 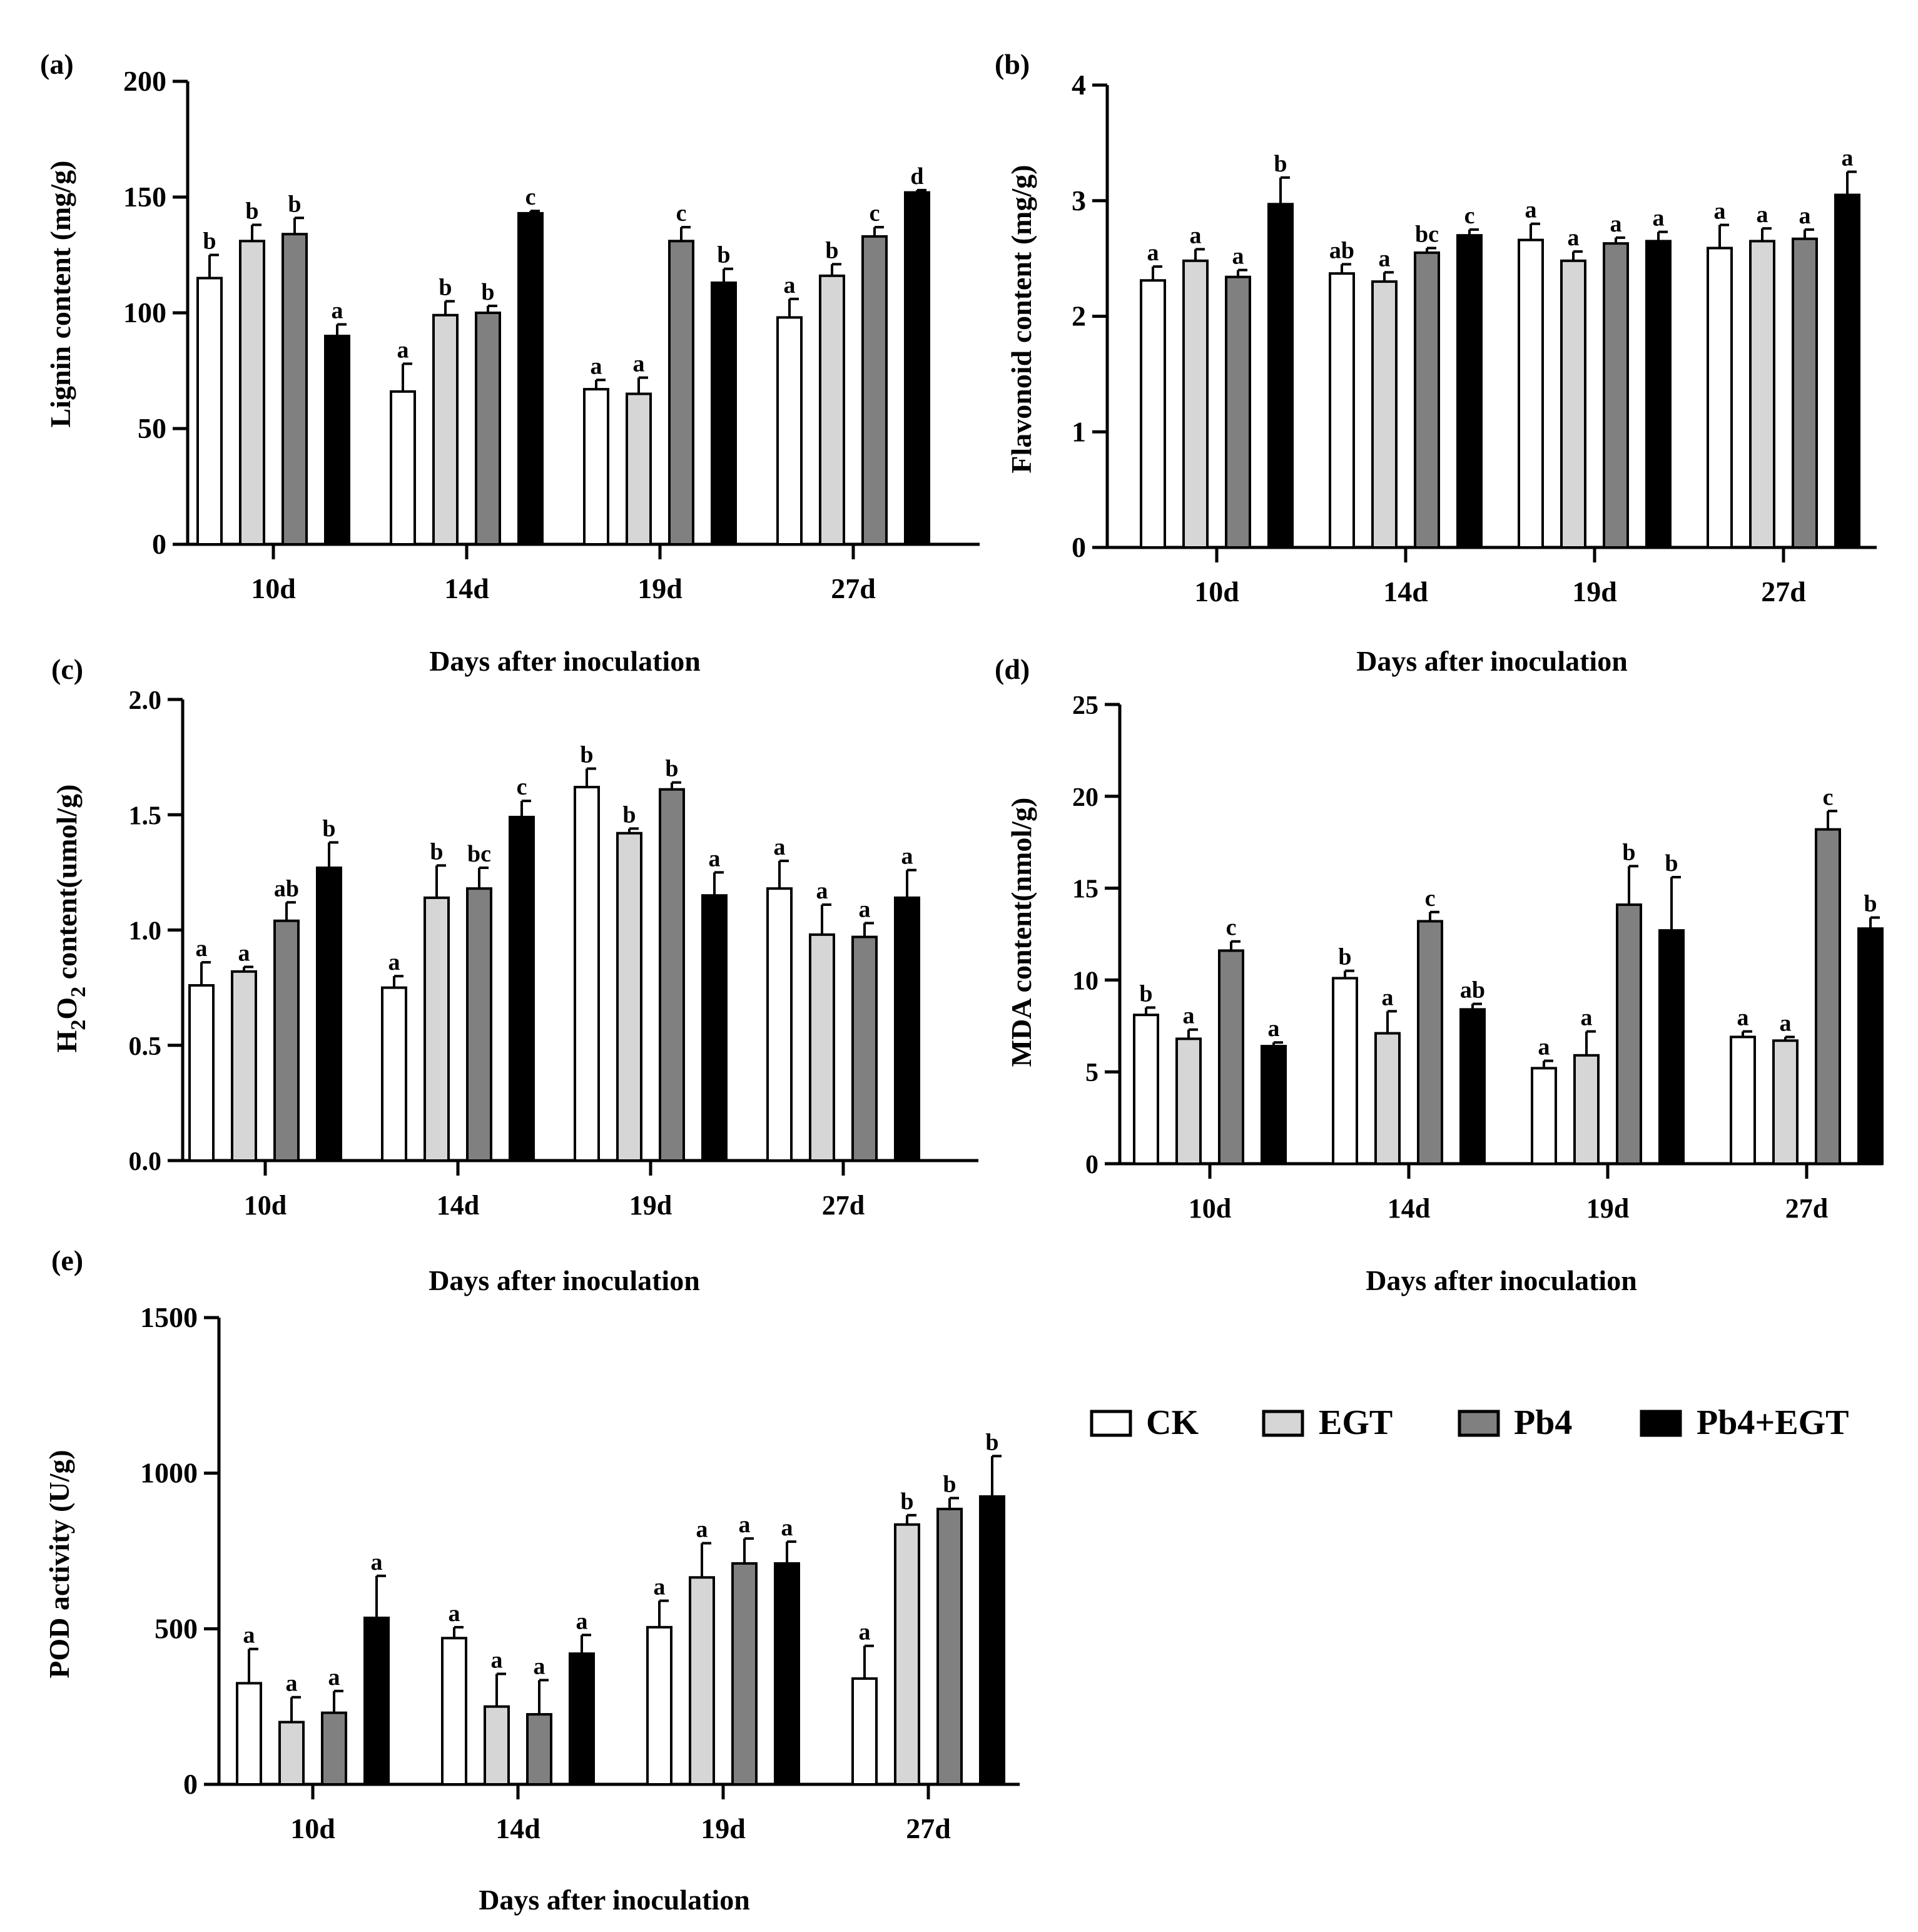 What do you see at coordinates (949, 1484) in the screenshot?
I see `panel-e-significance-letter-pb4: b` at bounding box center [949, 1484].